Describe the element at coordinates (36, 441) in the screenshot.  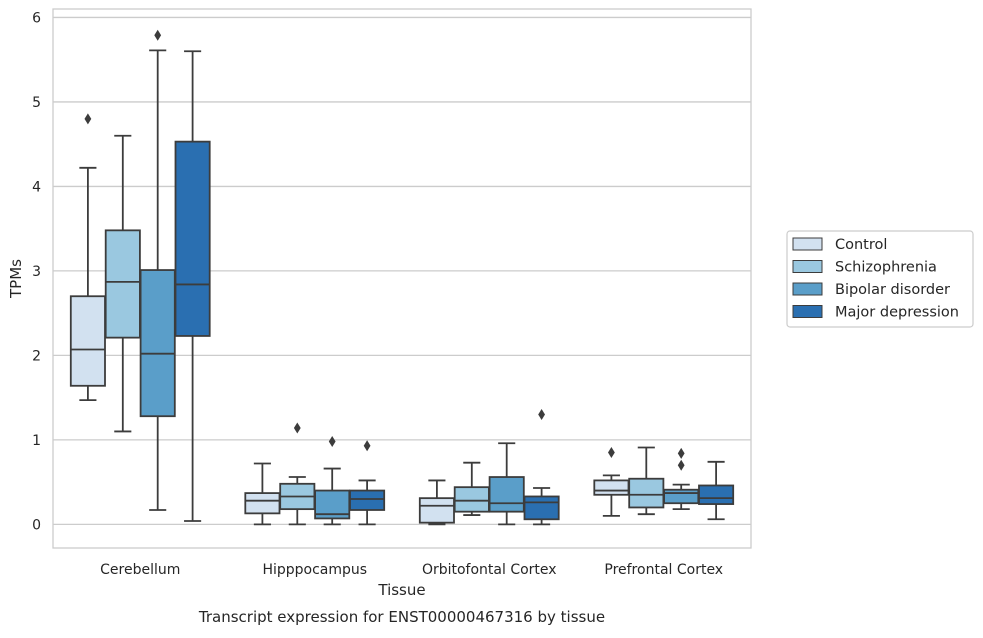
I see `y-tick-label: 1` at that location.